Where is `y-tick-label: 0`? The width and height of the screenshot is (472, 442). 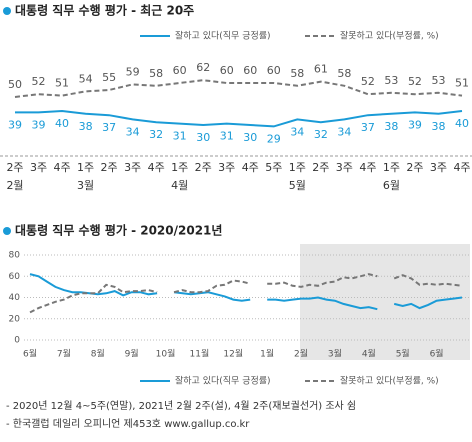 y-tick-label: 0 is located at coordinates (17, 341).